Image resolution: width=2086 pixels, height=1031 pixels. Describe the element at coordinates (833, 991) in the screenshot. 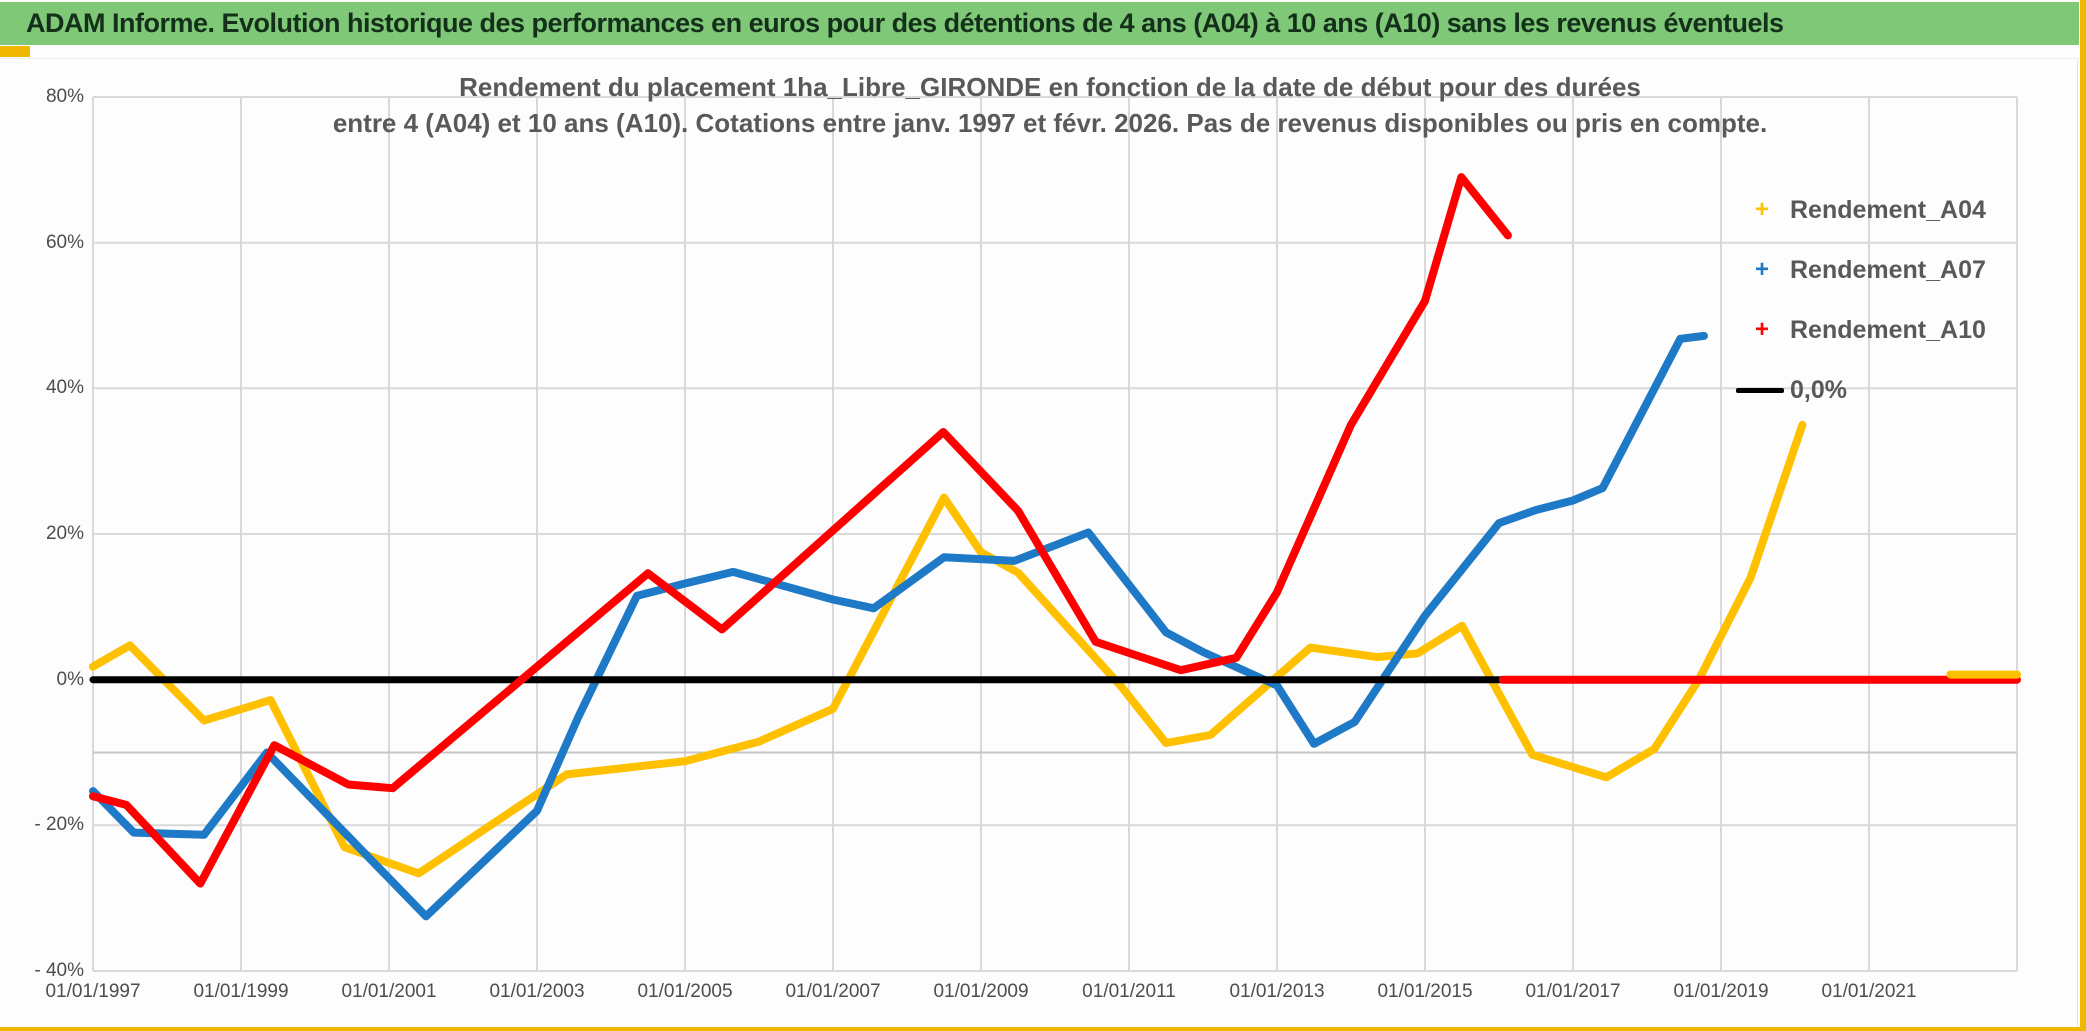

I see `x-tick-label: 01/01/2007` at that location.